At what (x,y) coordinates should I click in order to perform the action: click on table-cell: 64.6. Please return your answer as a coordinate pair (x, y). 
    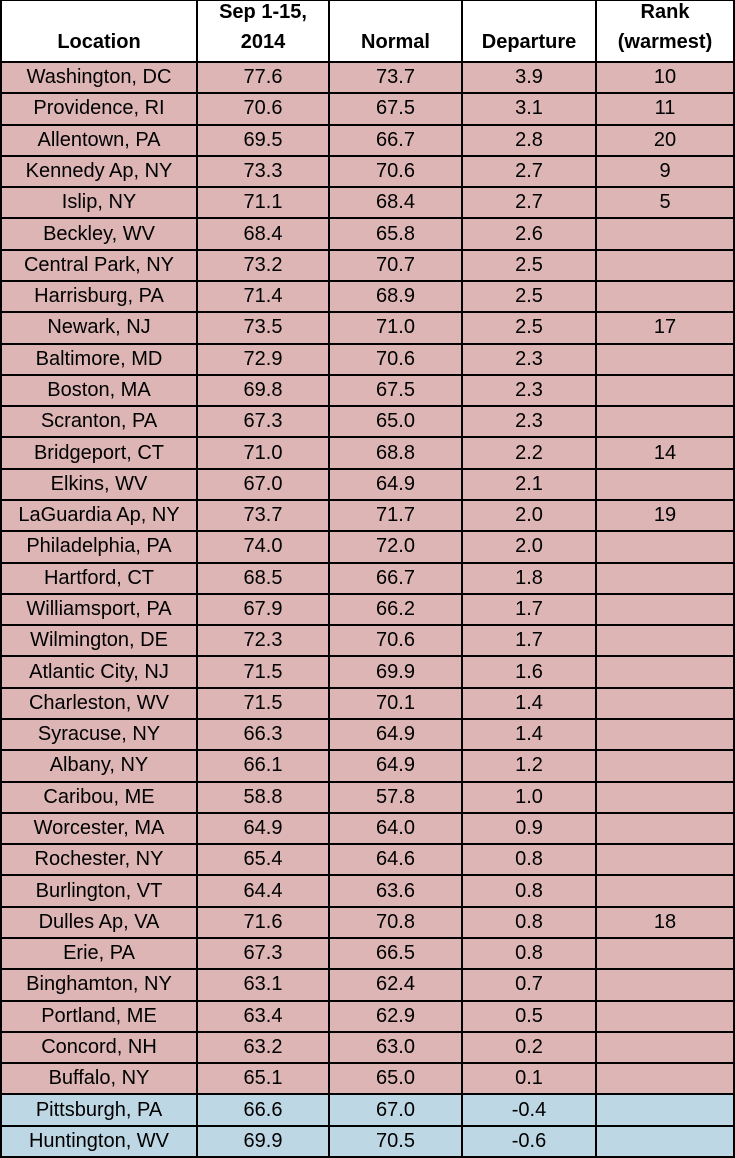
    Looking at the image, I should click on (396, 861).